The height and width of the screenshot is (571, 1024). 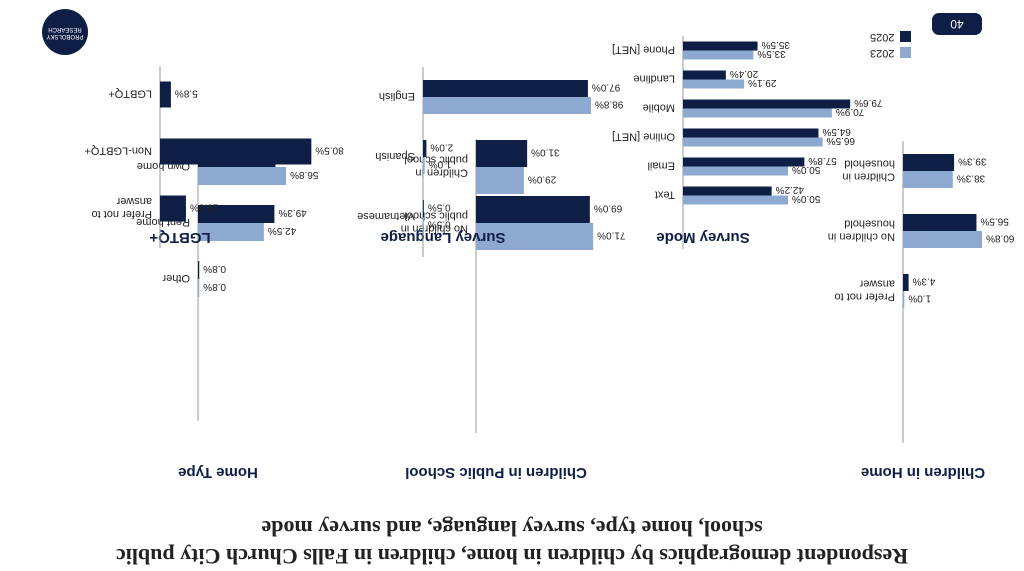 I want to click on data-label-children-in-home-children-in-household-2023: 38.3%, so click(x=971, y=178).